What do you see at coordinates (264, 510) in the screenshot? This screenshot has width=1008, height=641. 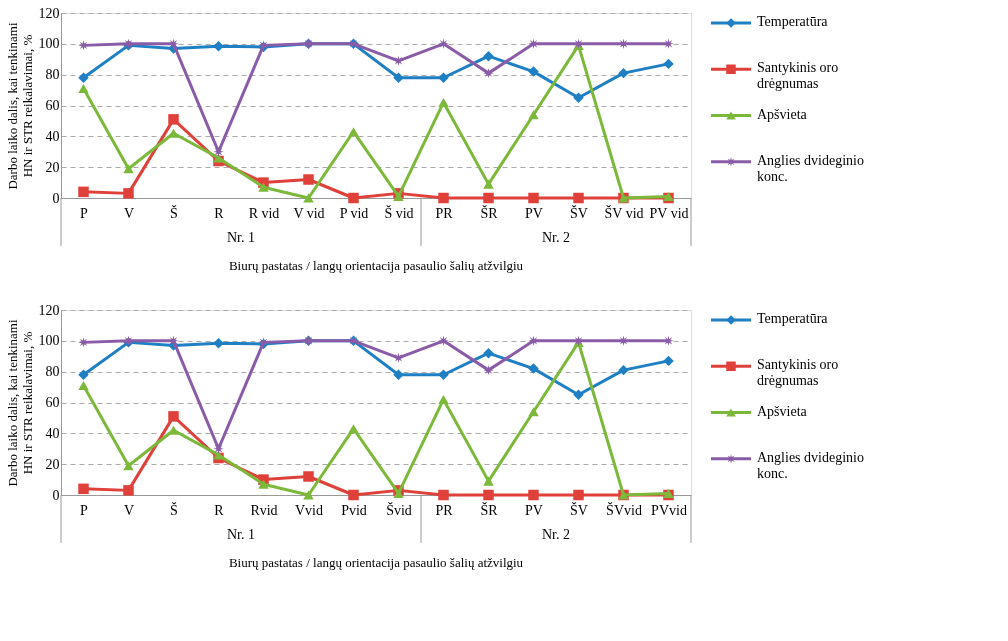 I see `x-tick-label: Rvid` at bounding box center [264, 510].